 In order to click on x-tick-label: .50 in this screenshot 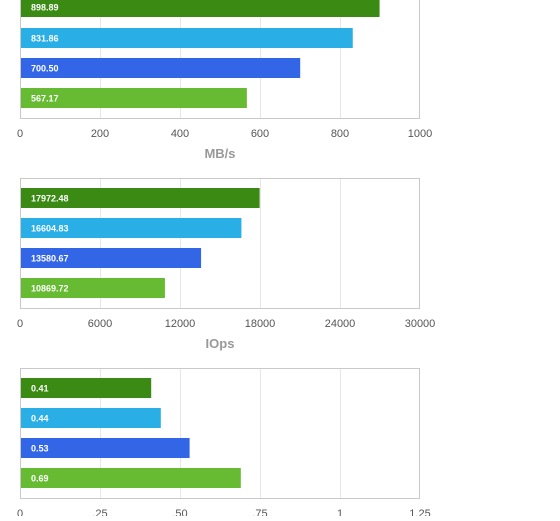, I will do `click(179, 512)`.